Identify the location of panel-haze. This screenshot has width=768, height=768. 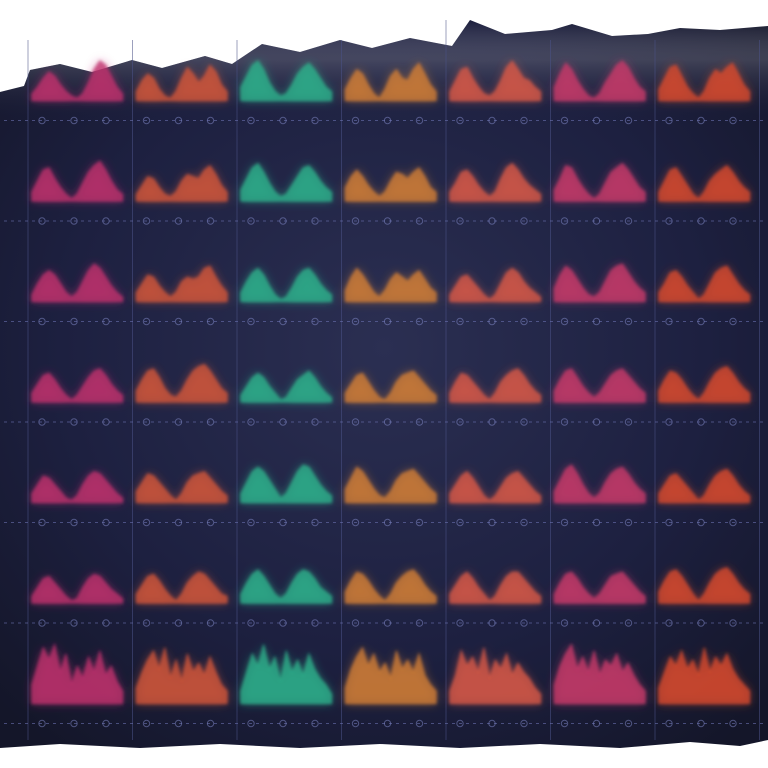
(384, 70).